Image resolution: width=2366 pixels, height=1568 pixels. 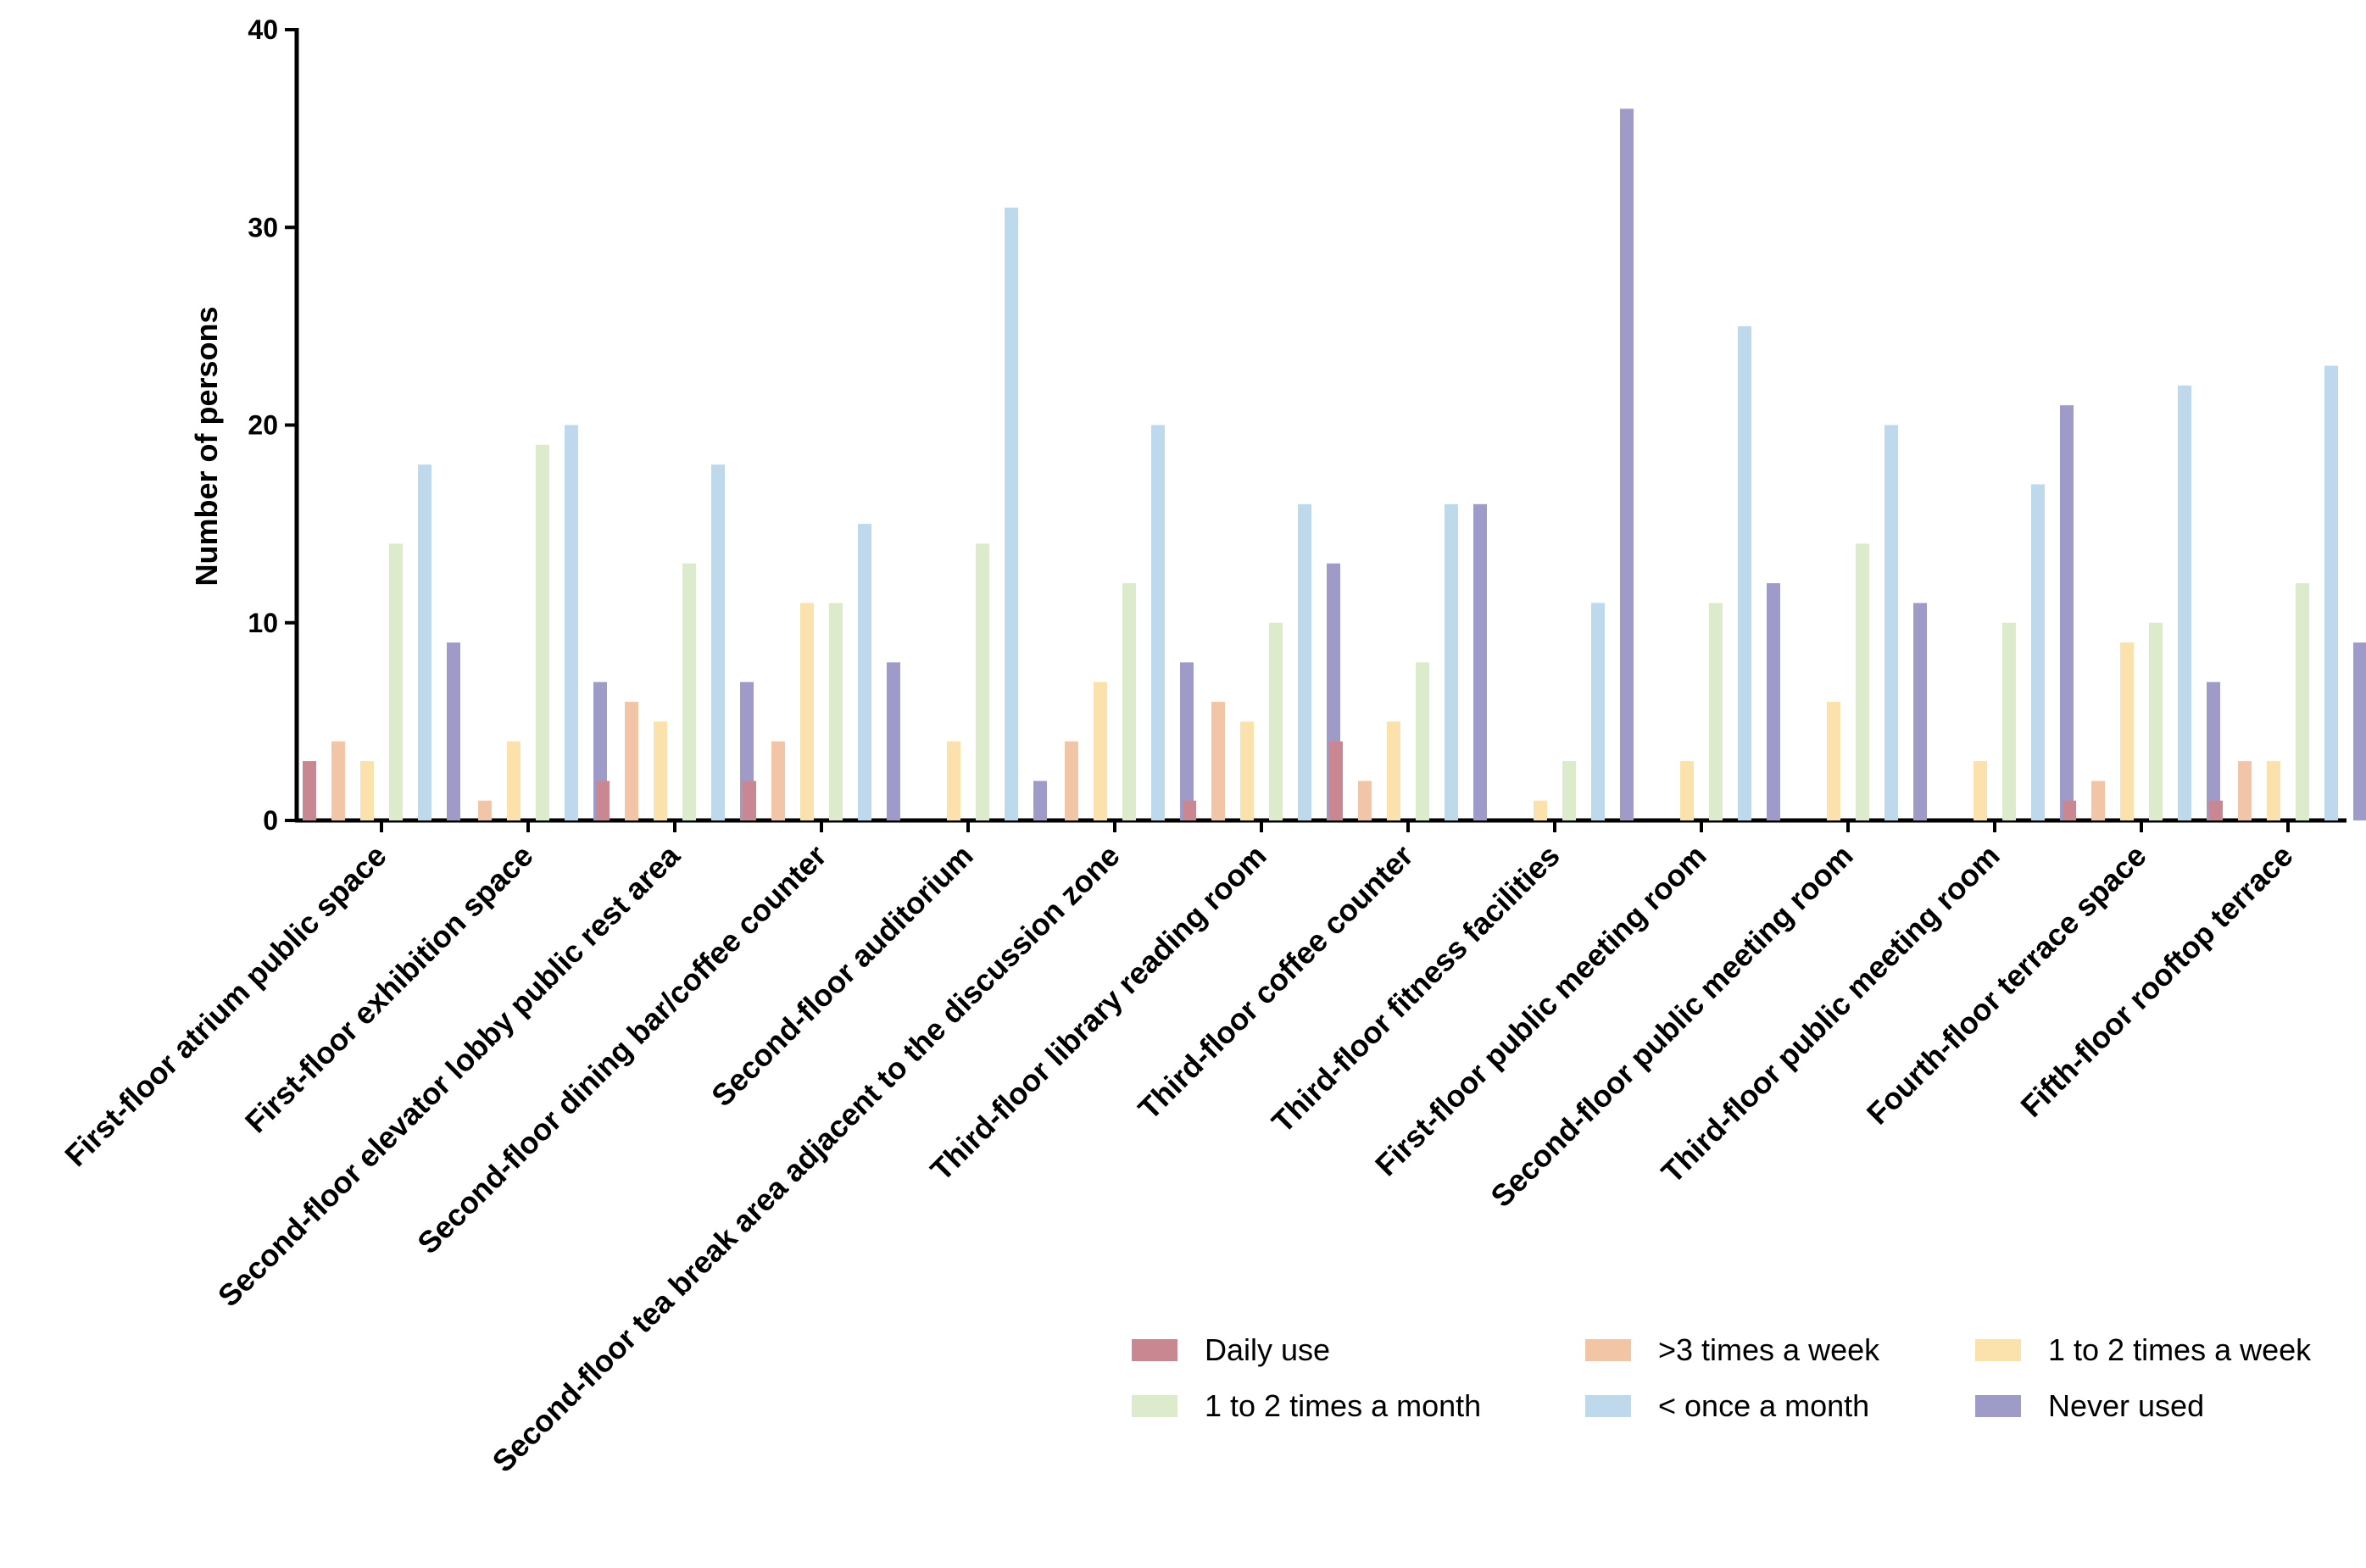 I want to click on legend-label: >3 times a week, so click(x=1769, y=1349).